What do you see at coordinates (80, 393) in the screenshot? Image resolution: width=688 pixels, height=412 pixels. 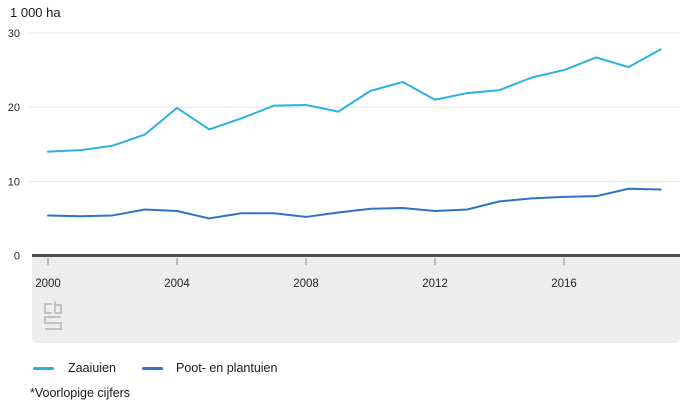 I see `provisional-figures-footnote: *Voorlopige cijfers` at bounding box center [80, 393].